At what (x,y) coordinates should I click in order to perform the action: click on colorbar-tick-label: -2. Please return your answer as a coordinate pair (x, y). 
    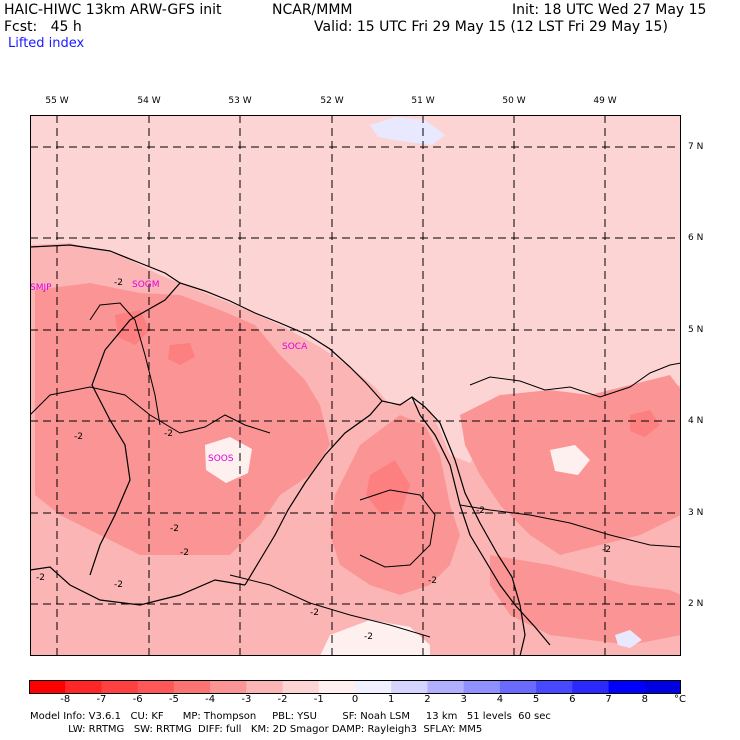
    Looking at the image, I should click on (282, 699).